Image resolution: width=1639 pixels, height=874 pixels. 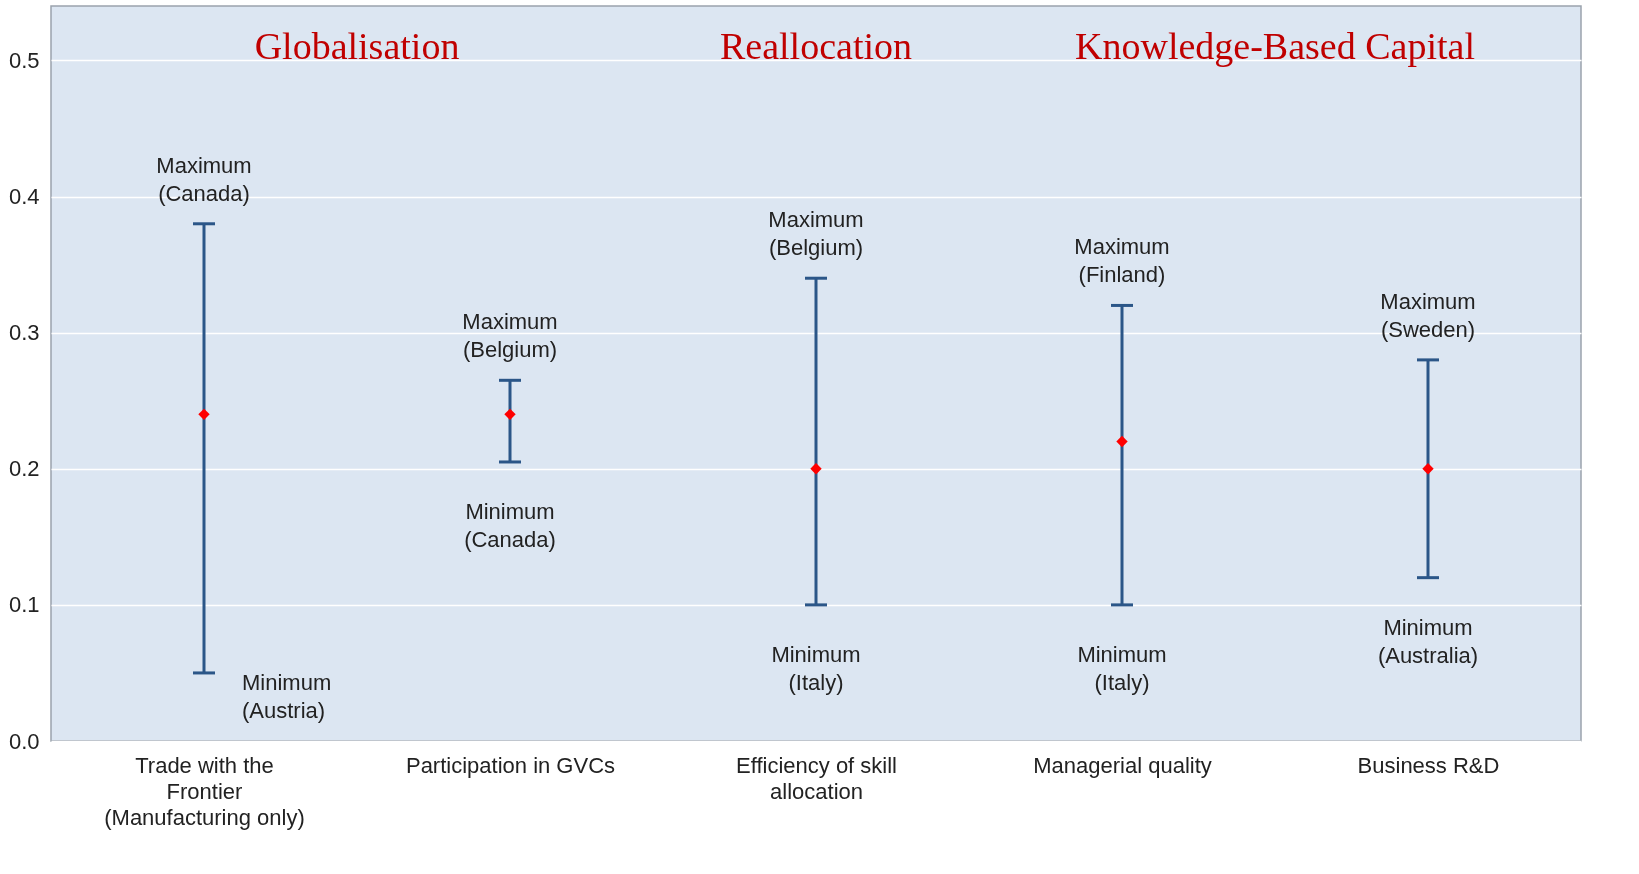 What do you see at coordinates (1122, 261) in the screenshot?
I see `annotation: Maximum (Finland)` at bounding box center [1122, 261].